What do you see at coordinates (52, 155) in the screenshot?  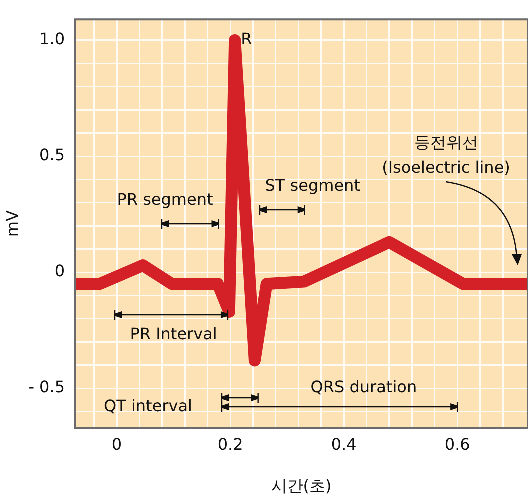 I see `y-tick-label: 0.5` at bounding box center [52, 155].